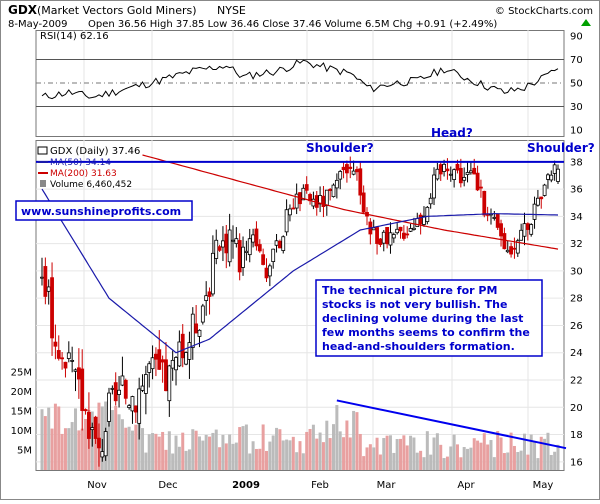 The image size is (600, 504). I want to click on volume-tick-label: 10M, so click(21, 431).